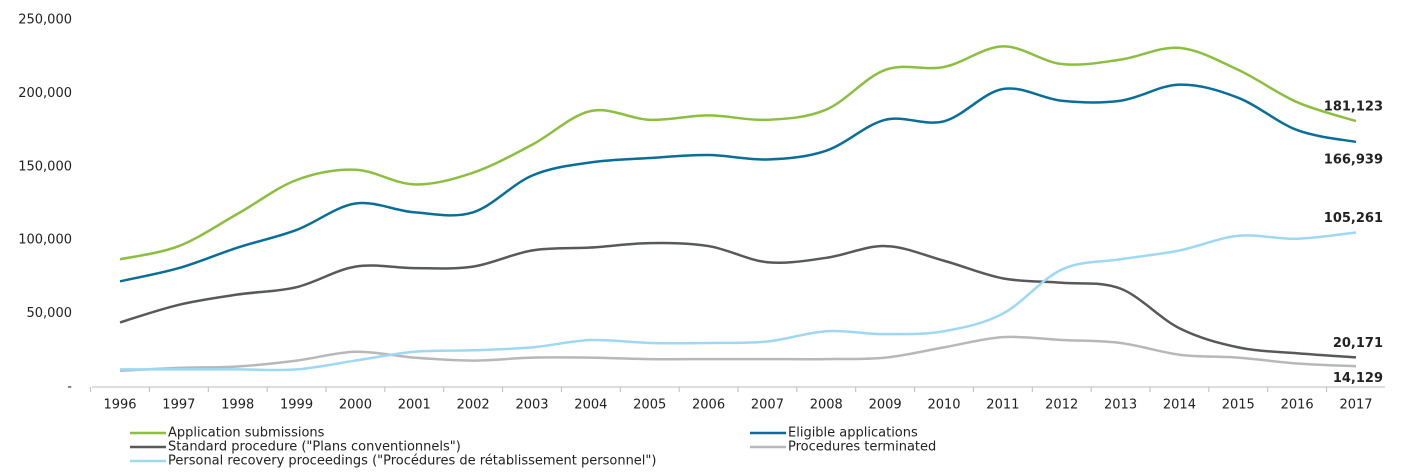 The image size is (1402, 475). What do you see at coordinates (69, 387) in the screenshot?
I see `y-tick-label: -` at bounding box center [69, 387].